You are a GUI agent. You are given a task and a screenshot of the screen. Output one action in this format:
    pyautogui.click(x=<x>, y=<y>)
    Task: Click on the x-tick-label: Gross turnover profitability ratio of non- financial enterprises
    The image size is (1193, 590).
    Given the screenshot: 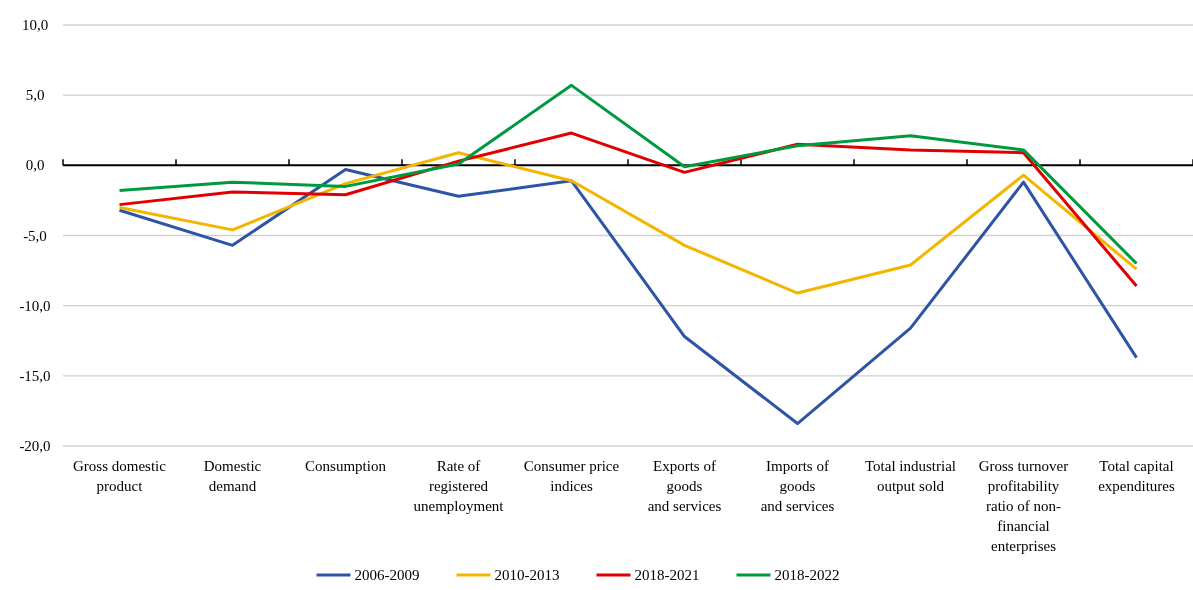 What is the action you would take?
    pyautogui.click(x=1023, y=506)
    